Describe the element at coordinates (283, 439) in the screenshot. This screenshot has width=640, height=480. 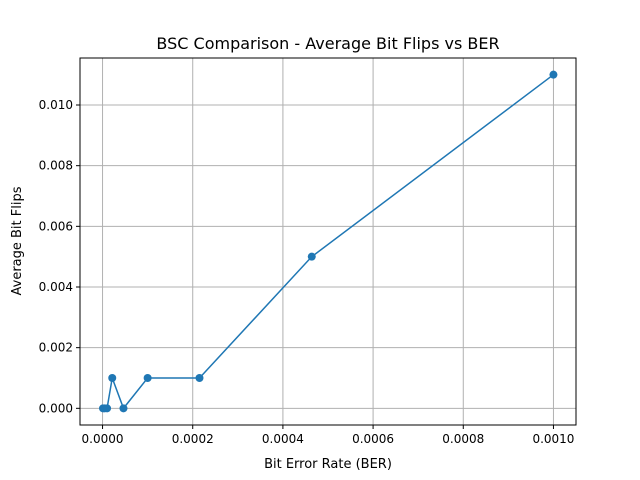
I see `x-tick-label: 0.0004` at that location.